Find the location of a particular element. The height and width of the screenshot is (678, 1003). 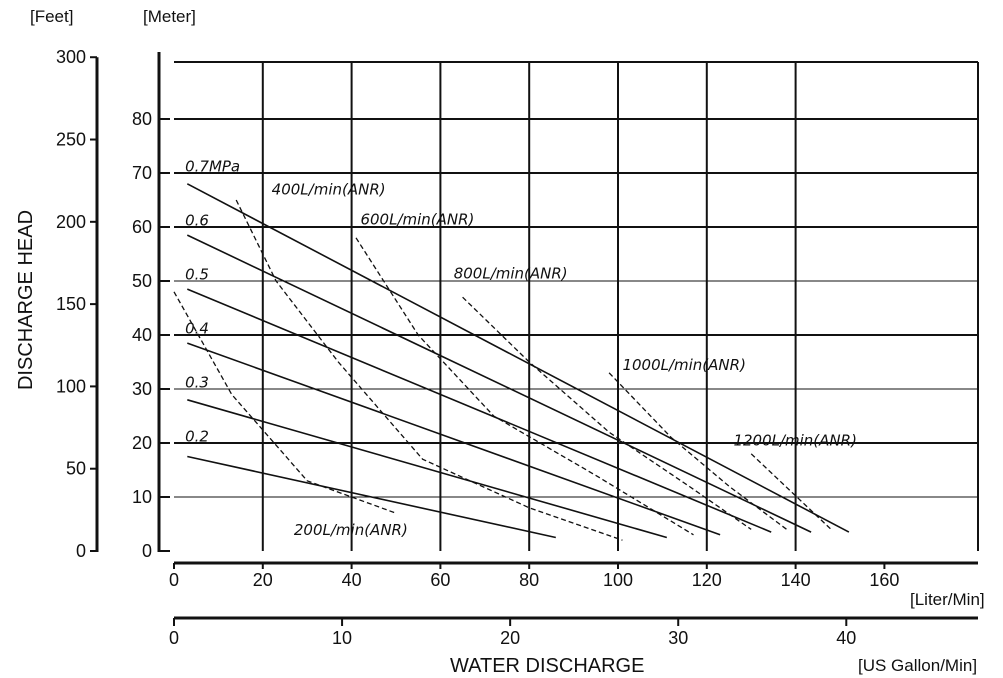

x-tick-label-lpm: 40 is located at coordinates (352, 580).